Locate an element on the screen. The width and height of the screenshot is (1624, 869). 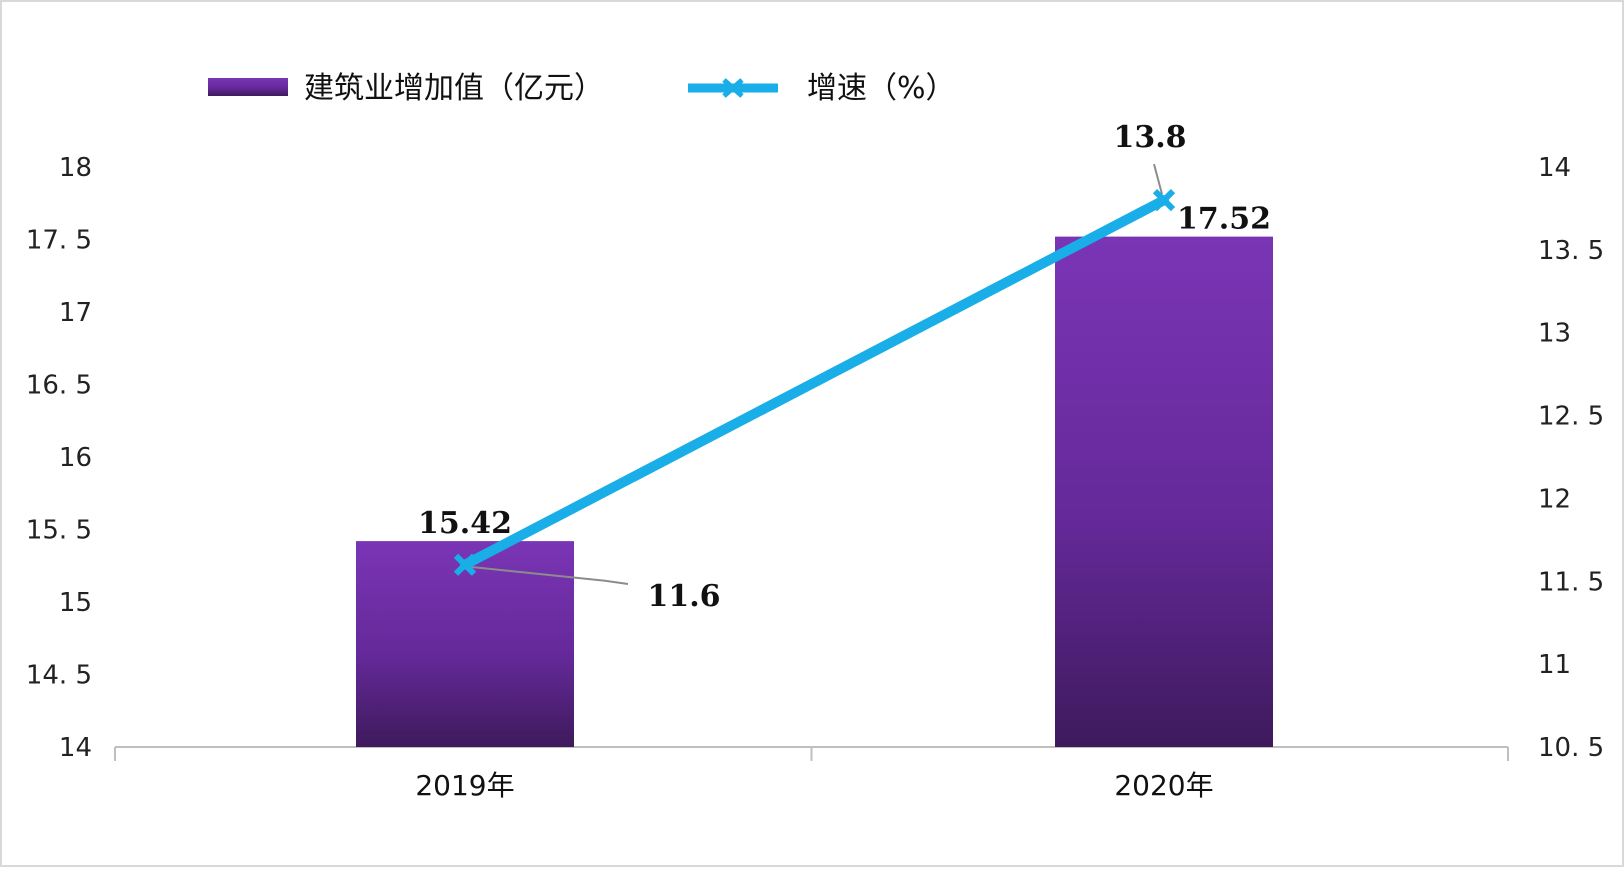
left-tick-label: 14 is located at coordinates (75, 748).